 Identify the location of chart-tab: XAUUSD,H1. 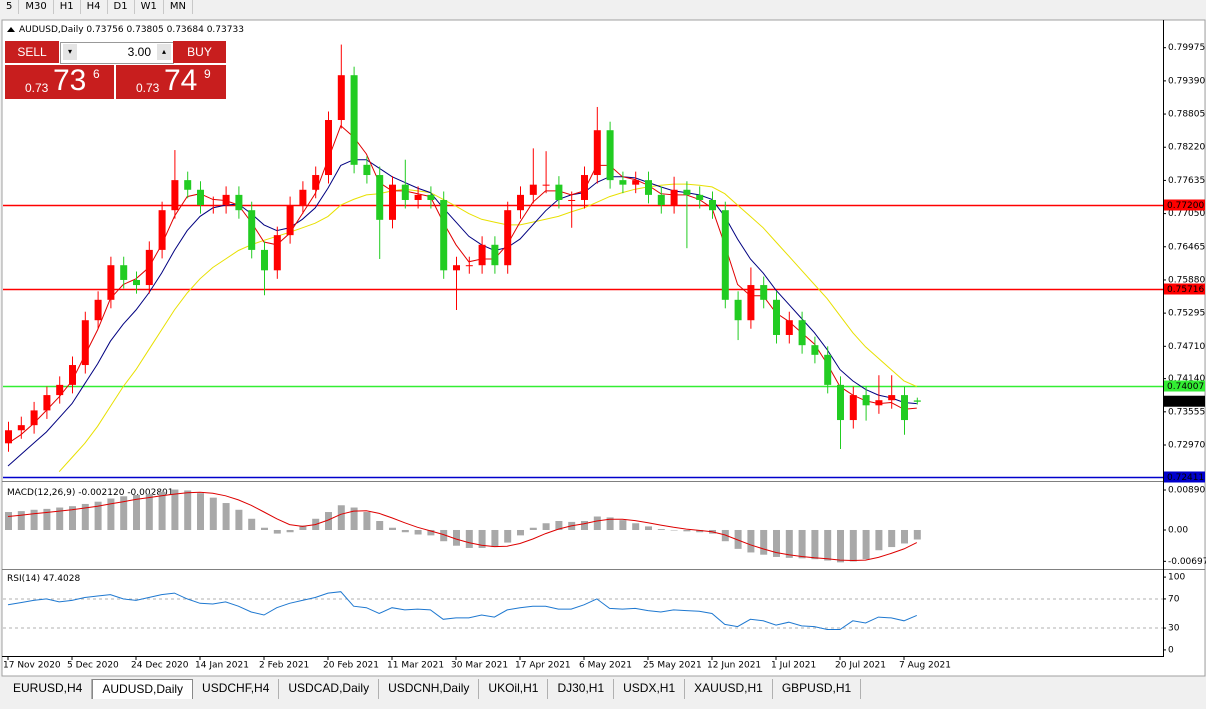
(729, 689).